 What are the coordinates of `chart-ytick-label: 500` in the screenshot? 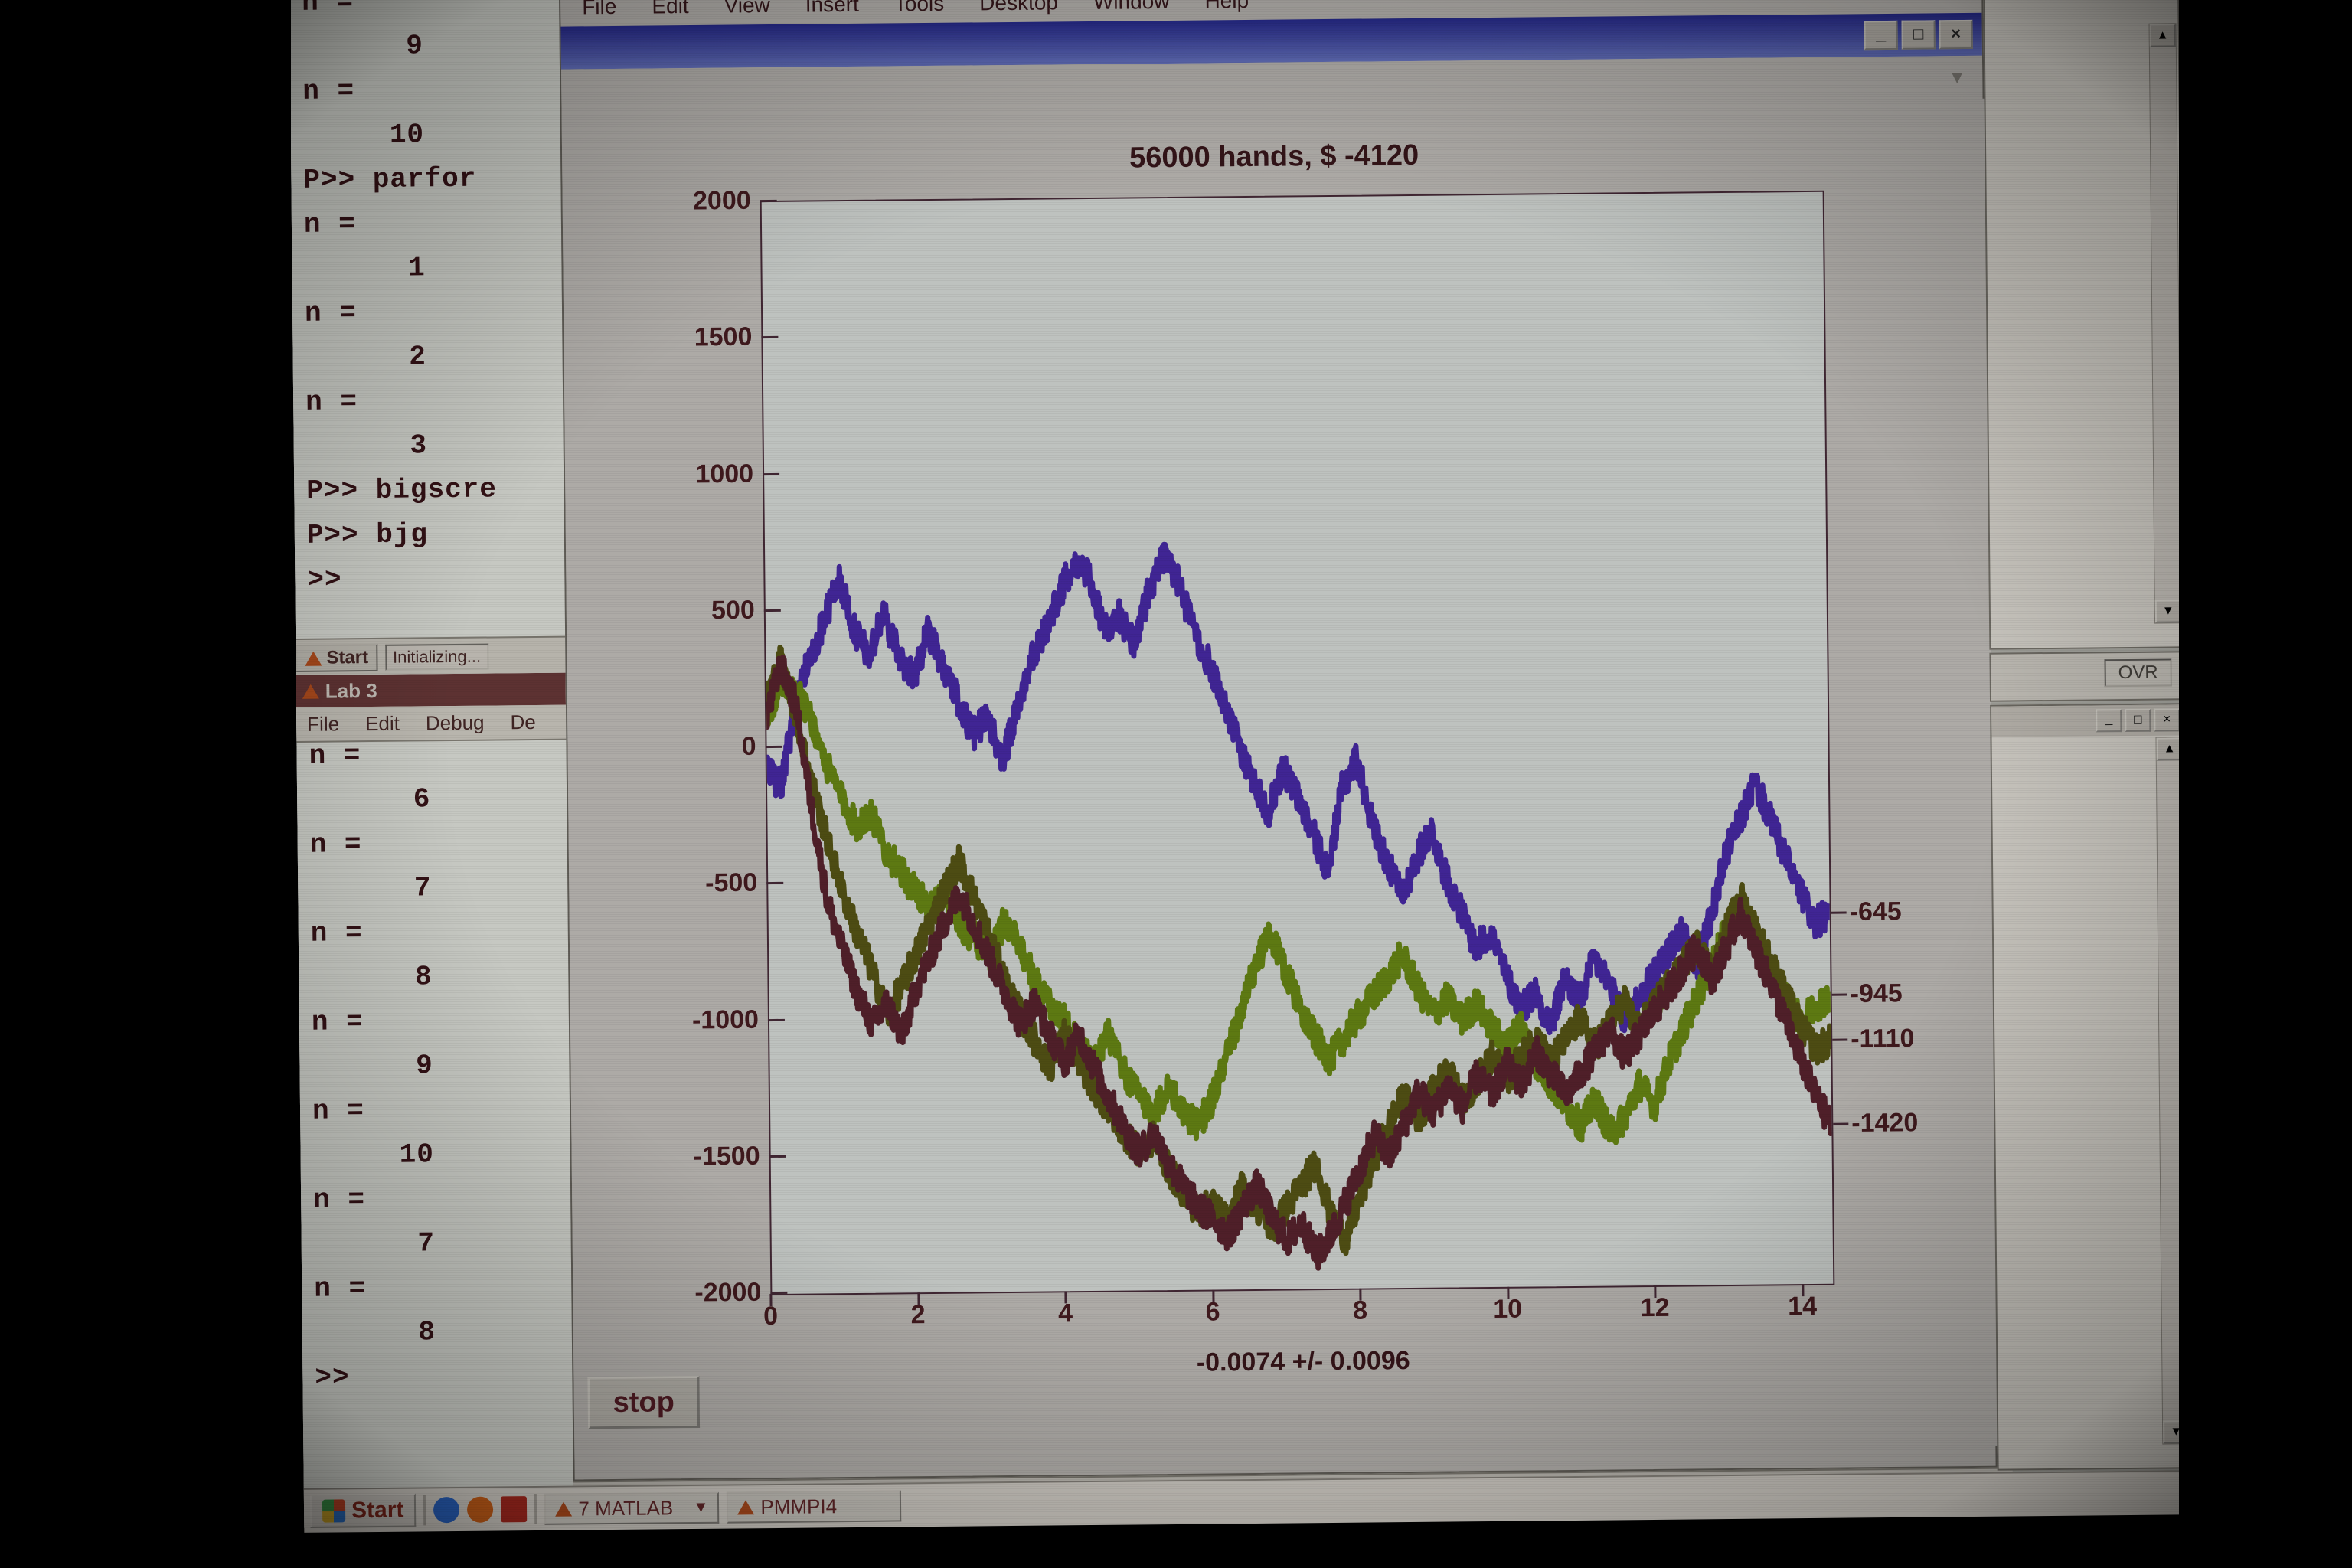 It's located at (732, 610).